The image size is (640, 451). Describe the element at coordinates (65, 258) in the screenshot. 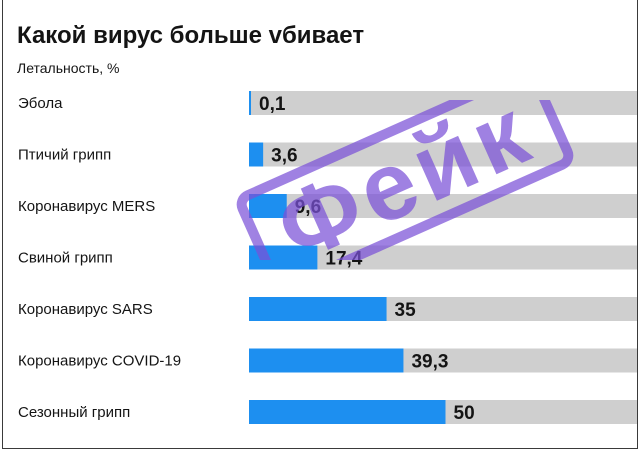

I see `category-label: Свиной грипп` at that location.